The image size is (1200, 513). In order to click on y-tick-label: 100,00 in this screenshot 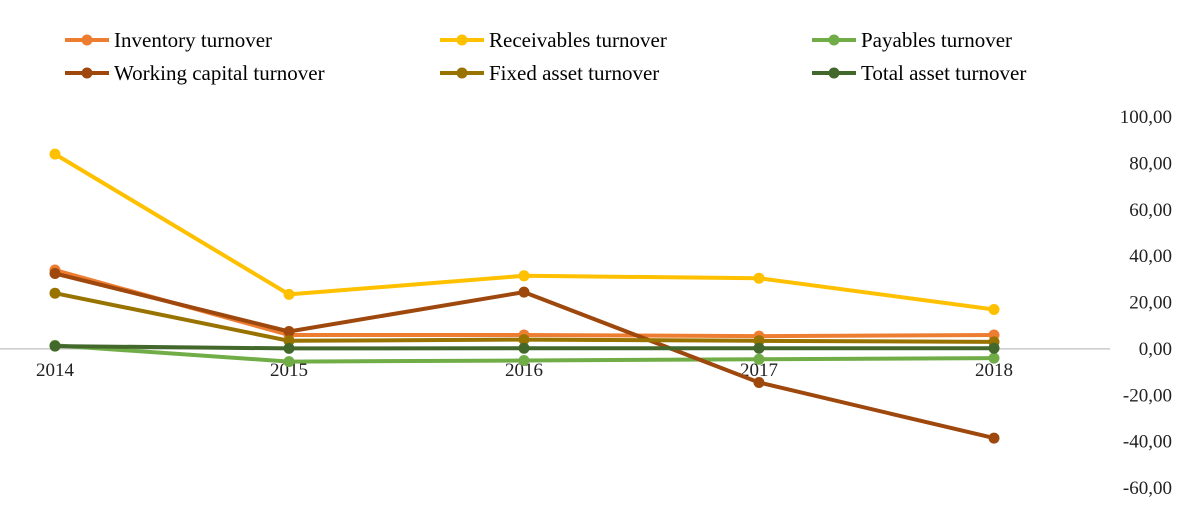, I will do `click(1146, 117)`.